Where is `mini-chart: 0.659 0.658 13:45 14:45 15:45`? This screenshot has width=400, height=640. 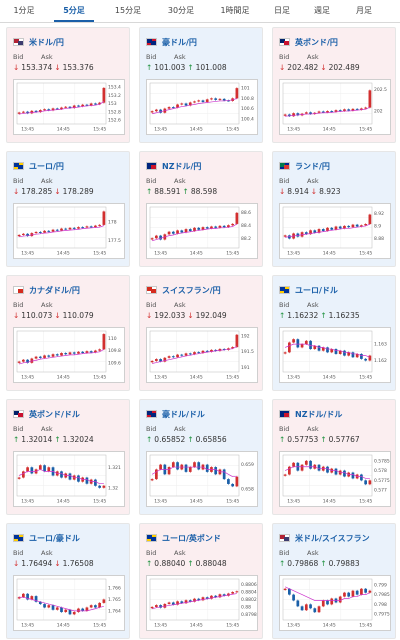
mini-chart: 0.659 0.658 13:45 14:45 15:45 is located at coordinates (202, 479).